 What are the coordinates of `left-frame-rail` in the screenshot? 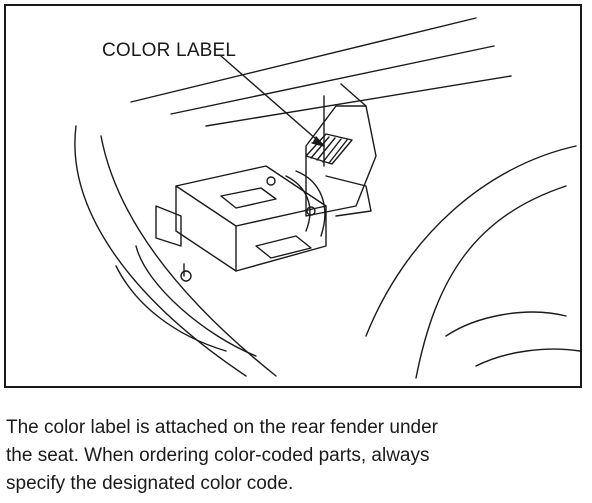 It's located at (160, 251).